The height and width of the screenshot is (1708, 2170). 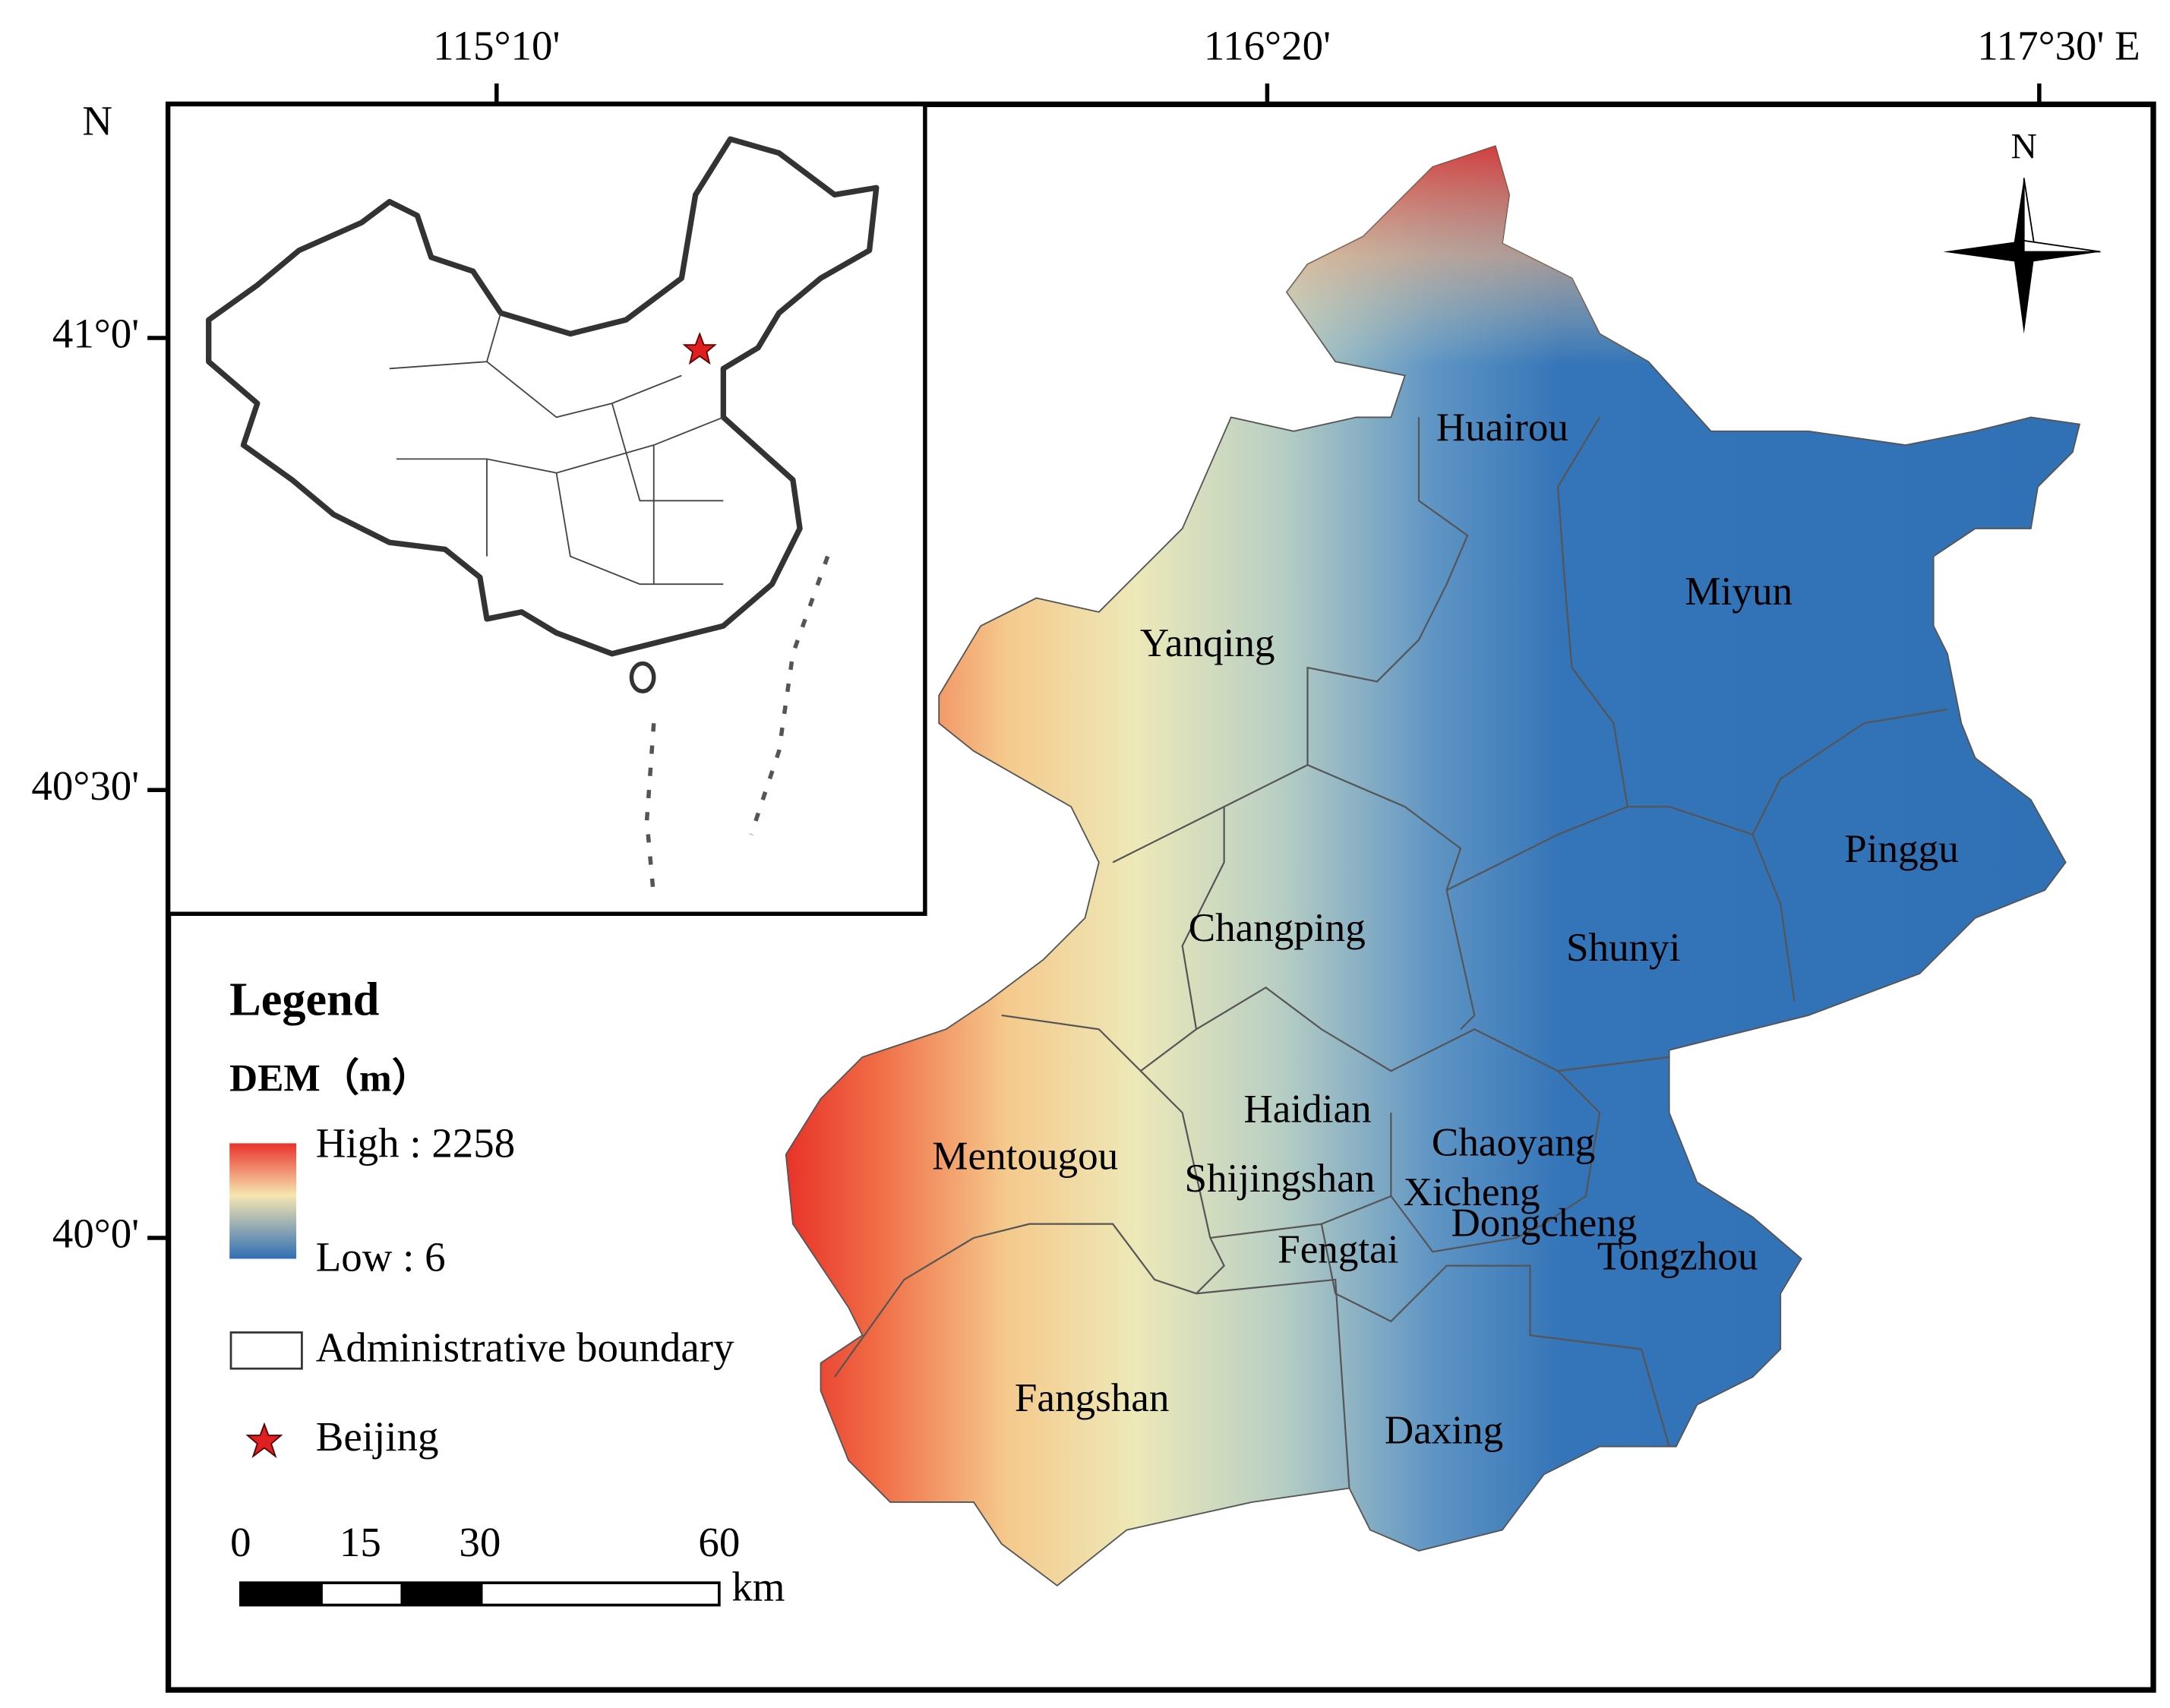 I want to click on legend-boundary-swatch, so click(x=266, y=1350).